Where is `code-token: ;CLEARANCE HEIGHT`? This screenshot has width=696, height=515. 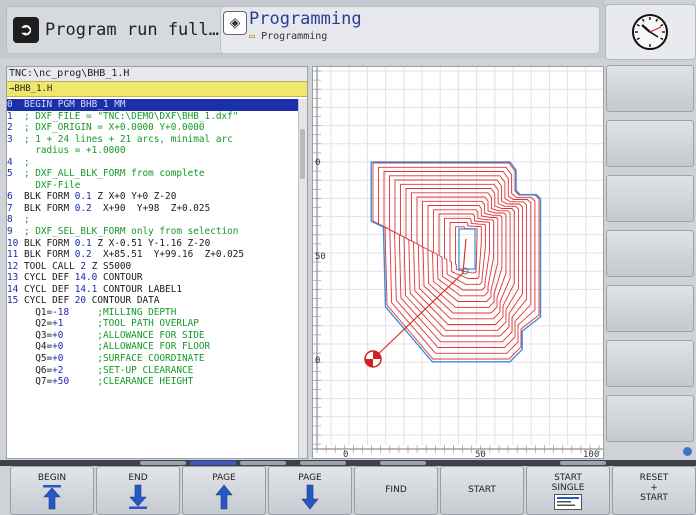 code-token: ;CLEARANCE HEIGHT is located at coordinates (131, 382).